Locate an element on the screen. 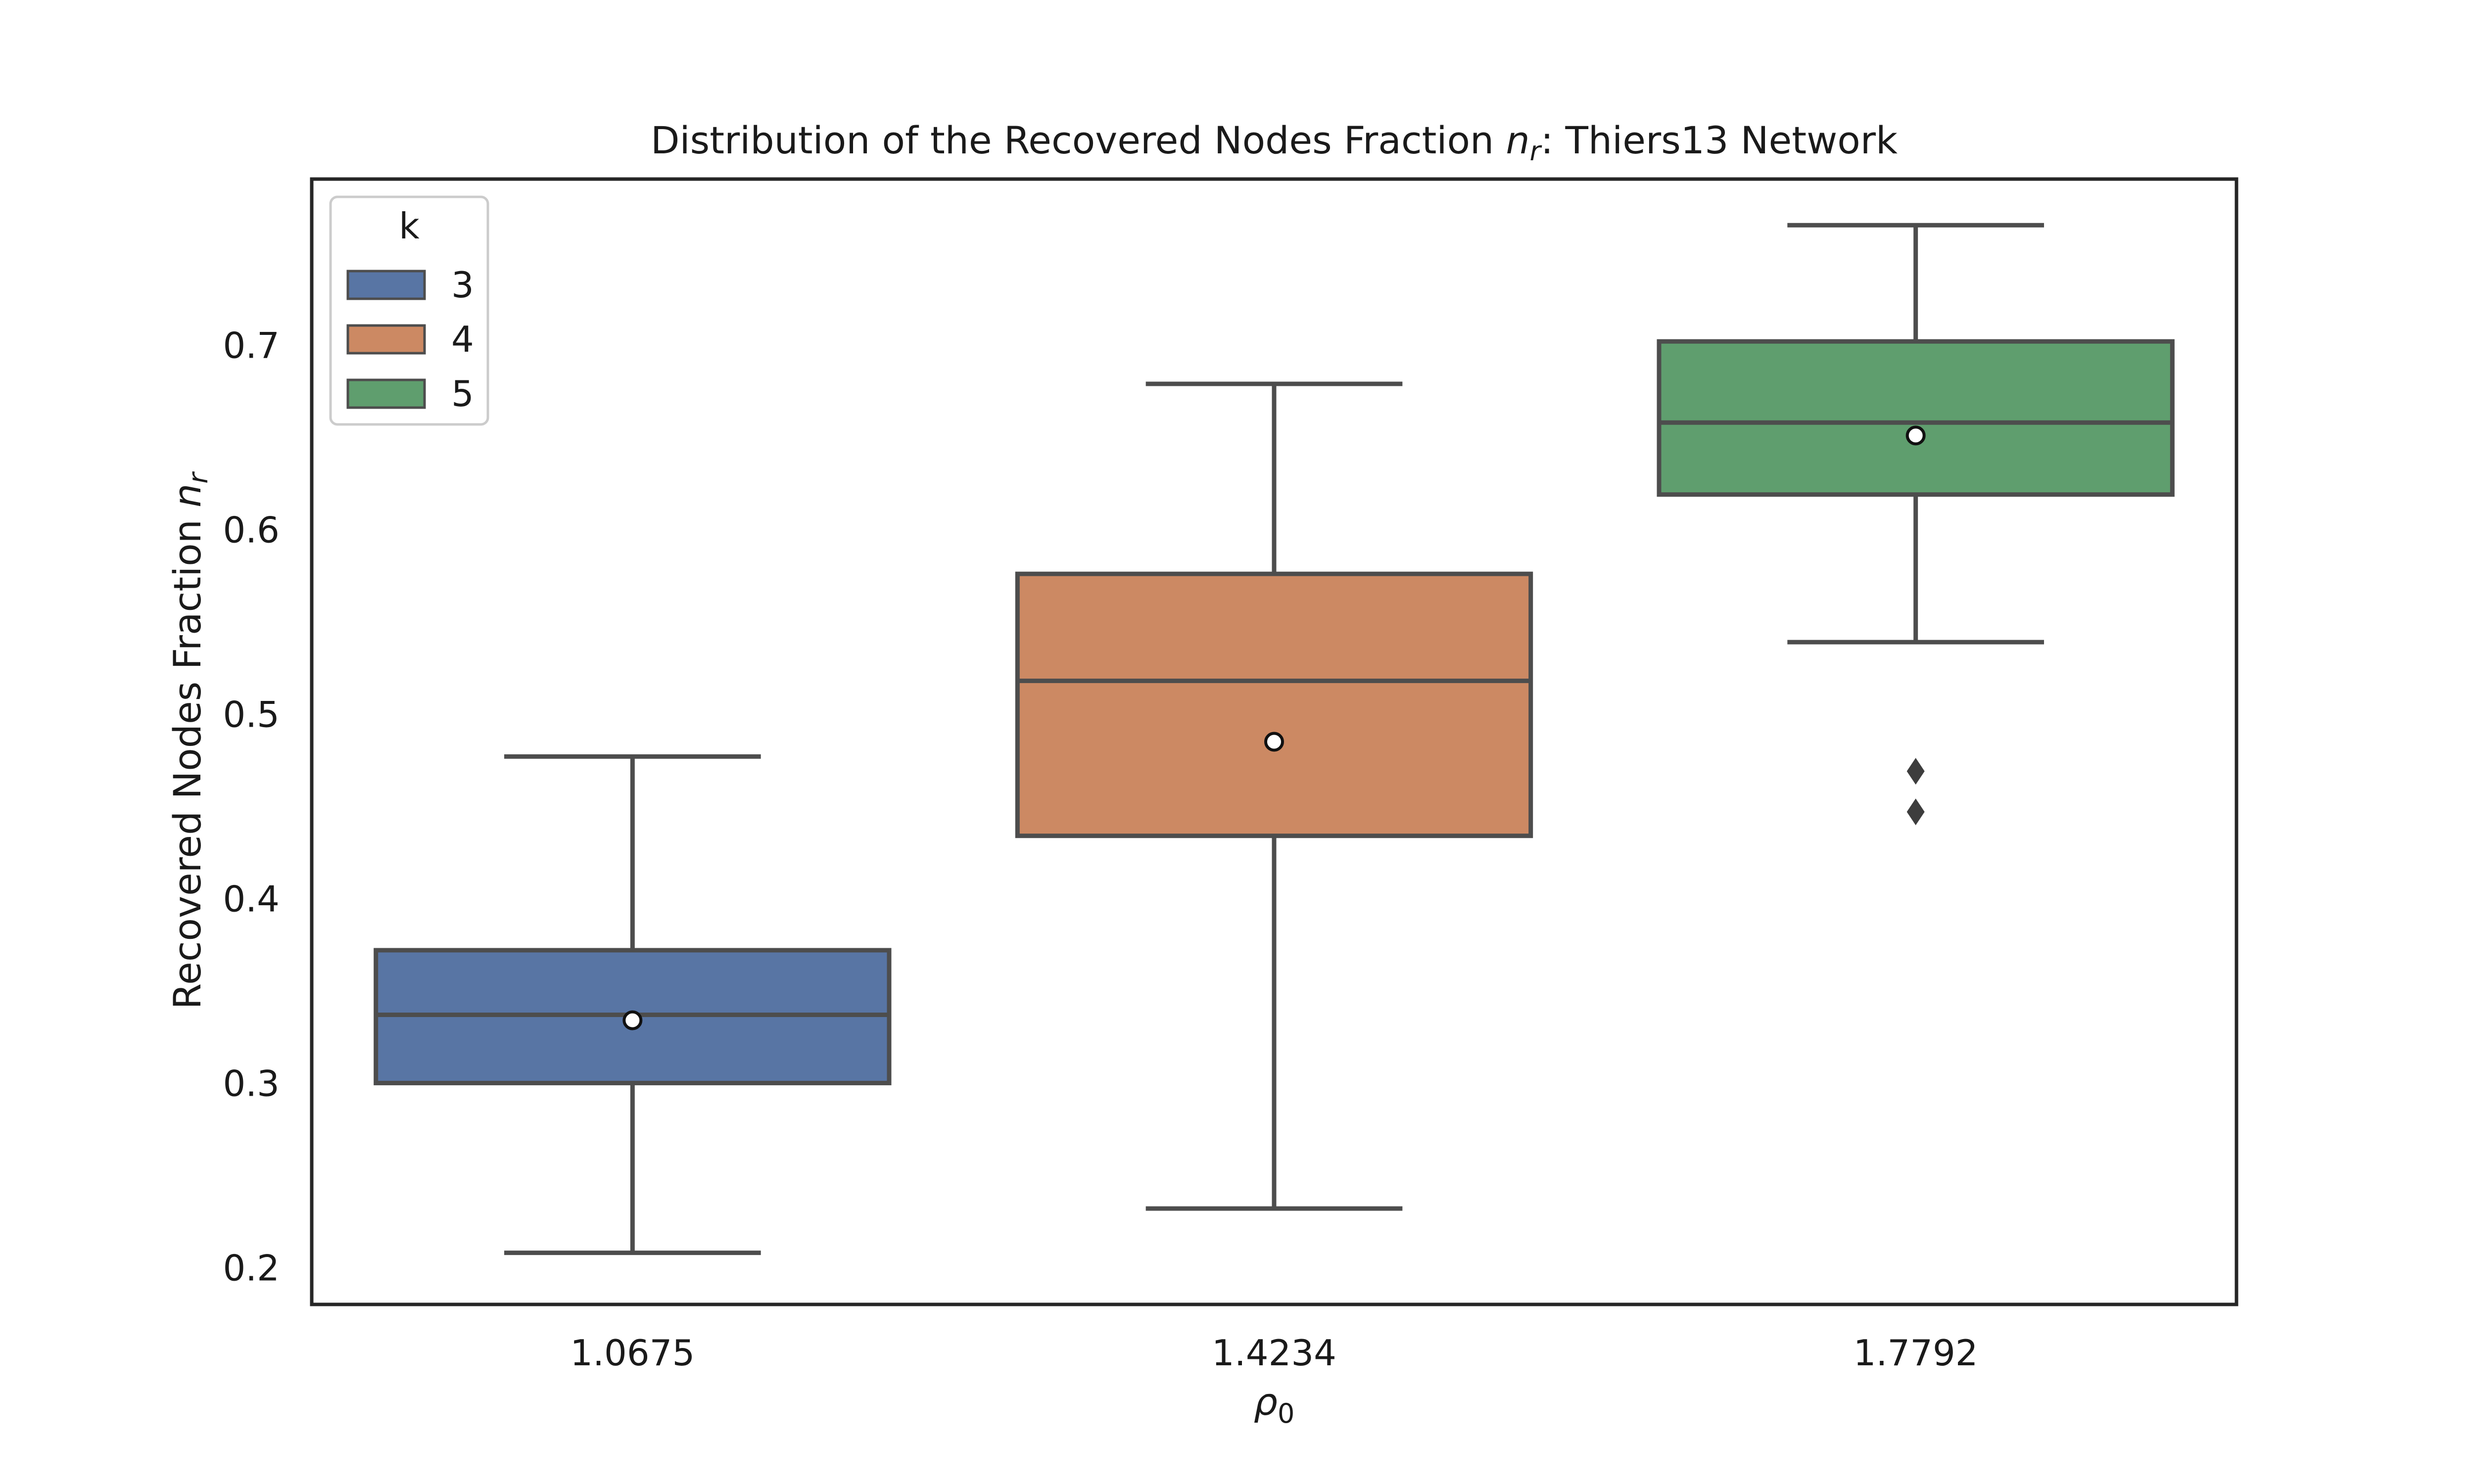 The width and height of the screenshot is (2474, 1484). y-tick-label: 0.5 is located at coordinates (252, 715).